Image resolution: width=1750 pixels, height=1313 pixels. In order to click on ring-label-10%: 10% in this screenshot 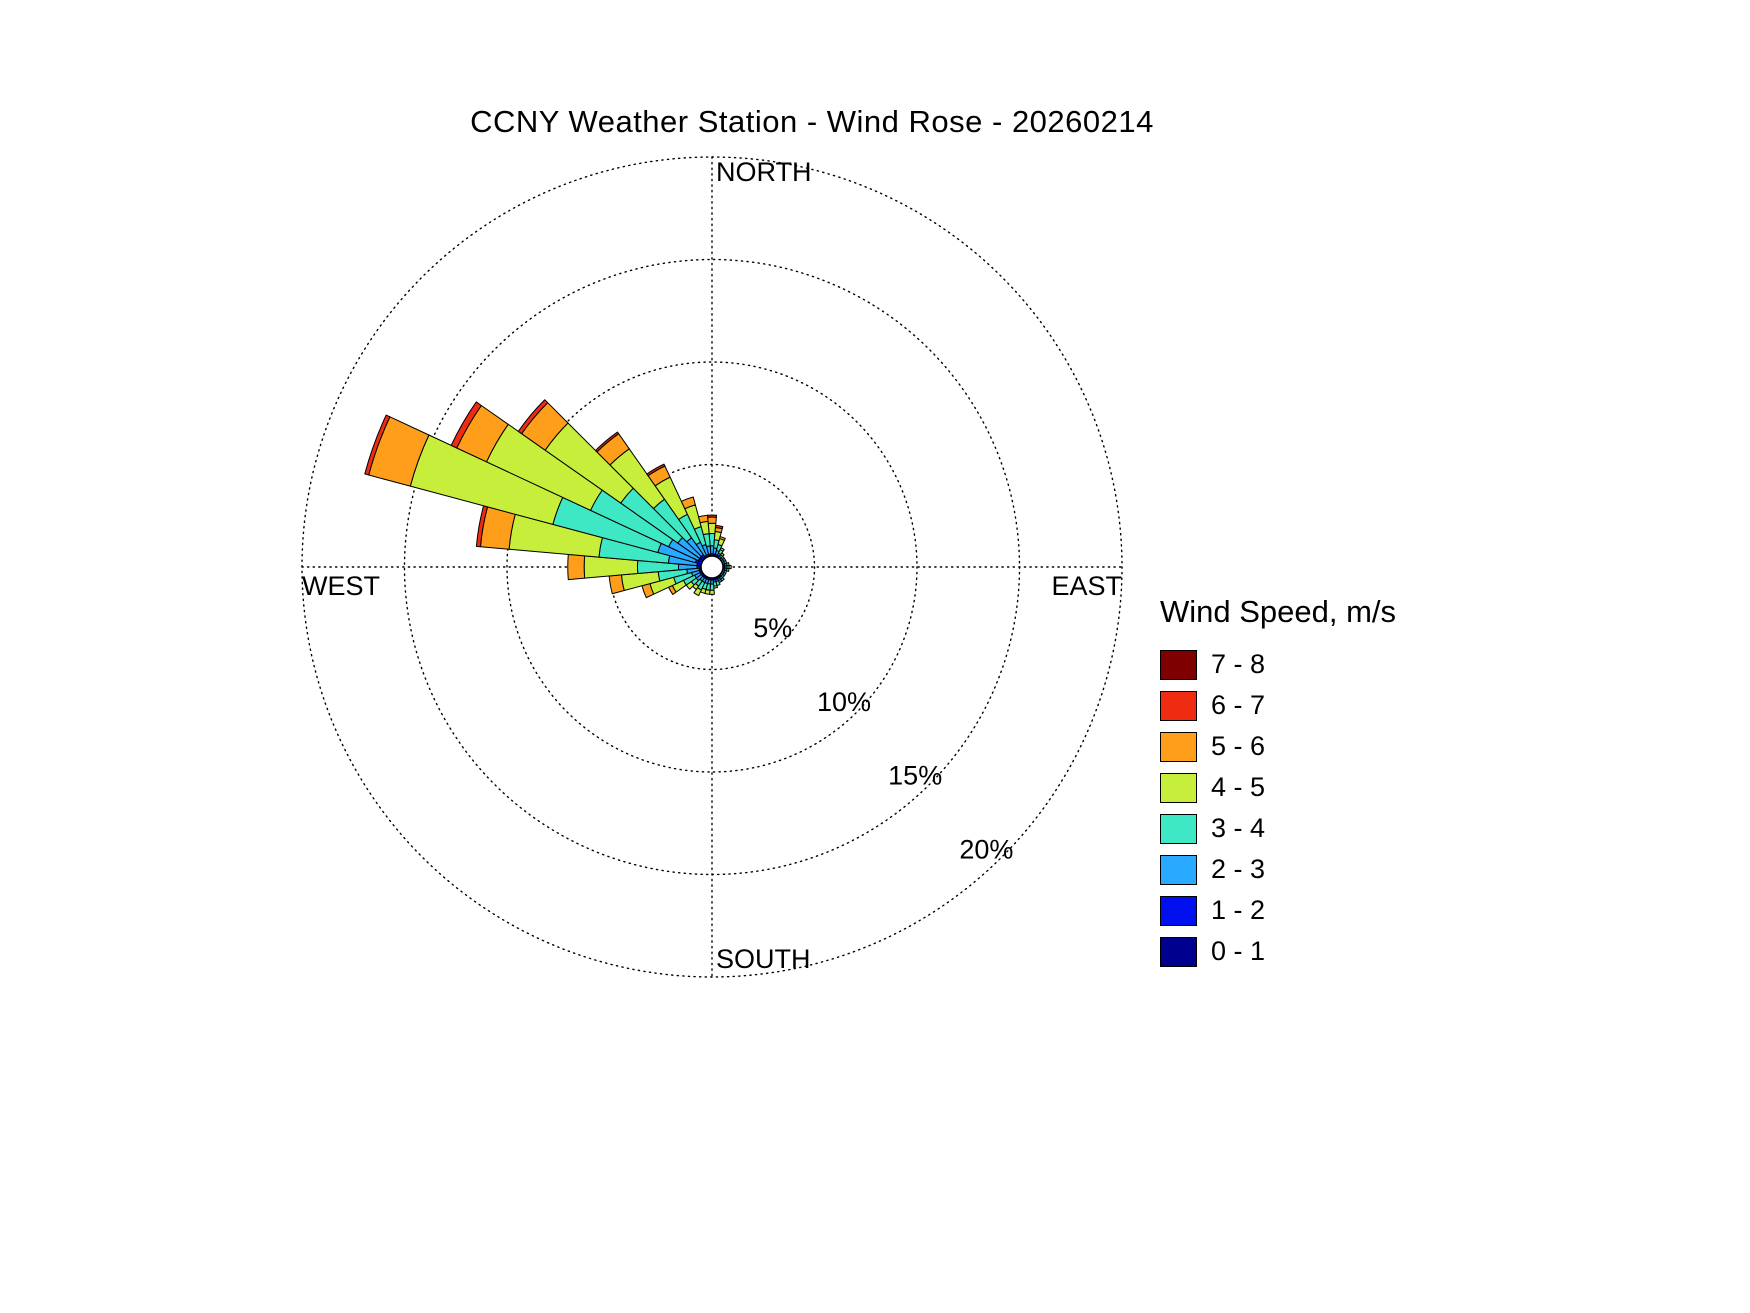, I will do `click(844, 702)`.